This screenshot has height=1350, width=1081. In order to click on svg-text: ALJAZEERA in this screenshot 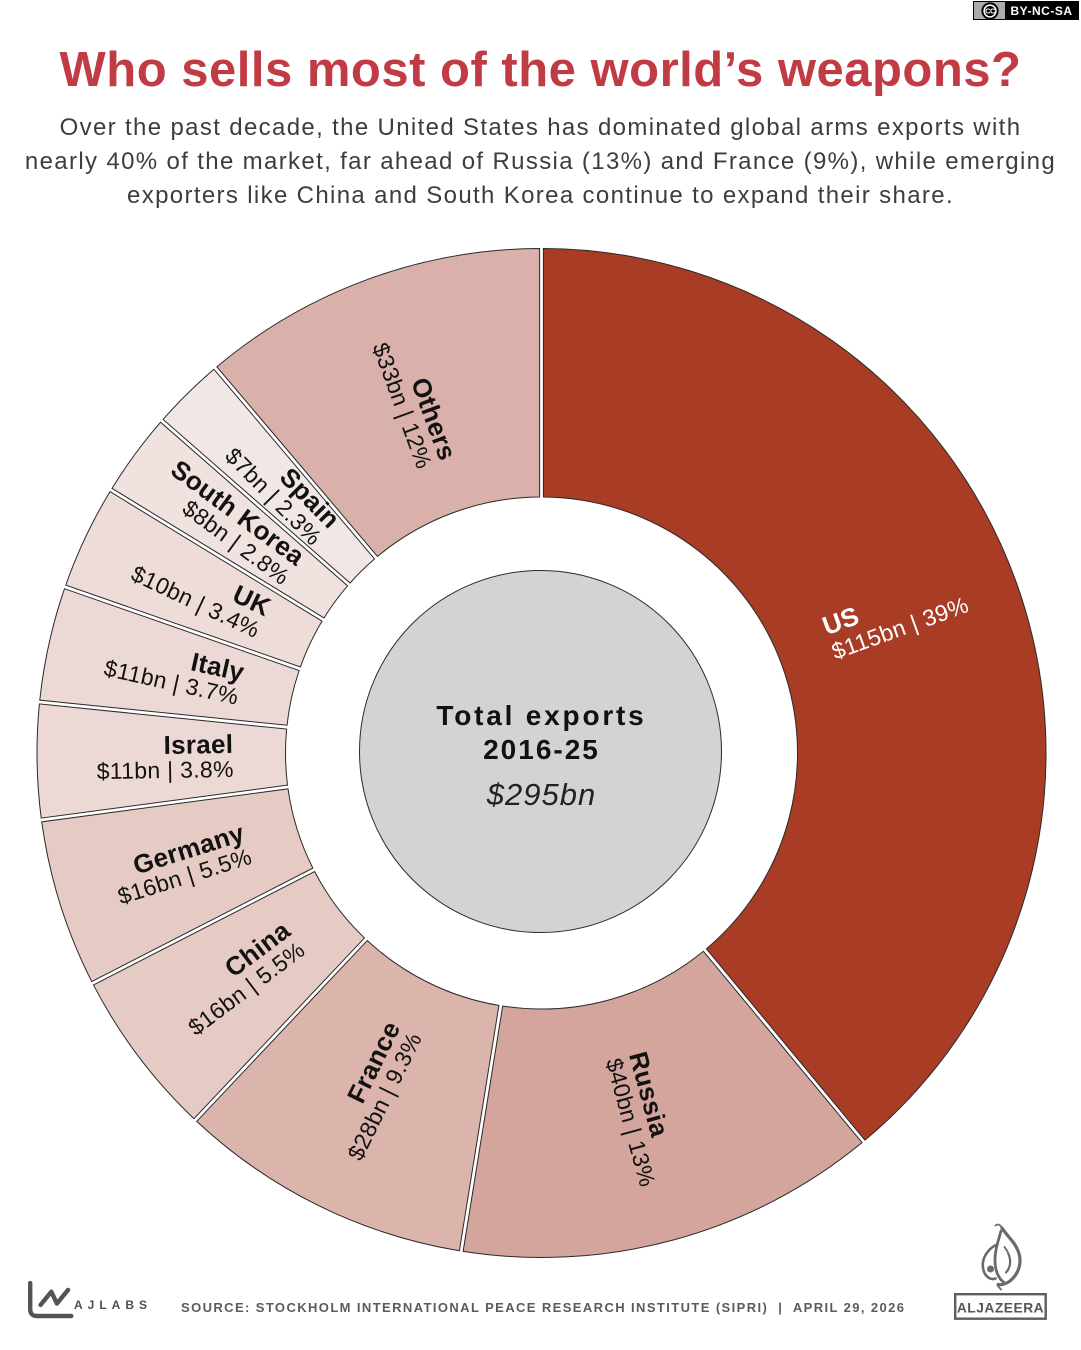, I will do `click(1000, 1308)`.